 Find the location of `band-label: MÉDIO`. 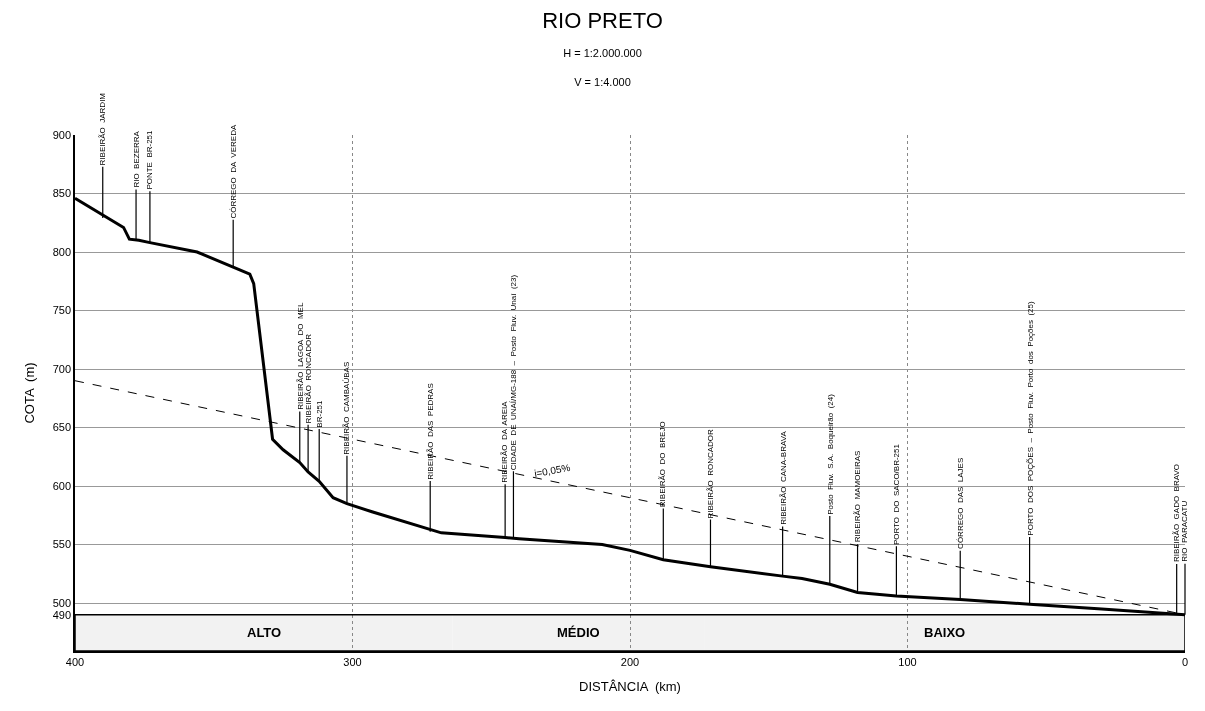

band-label: MÉDIO is located at coordinates (578, 632).